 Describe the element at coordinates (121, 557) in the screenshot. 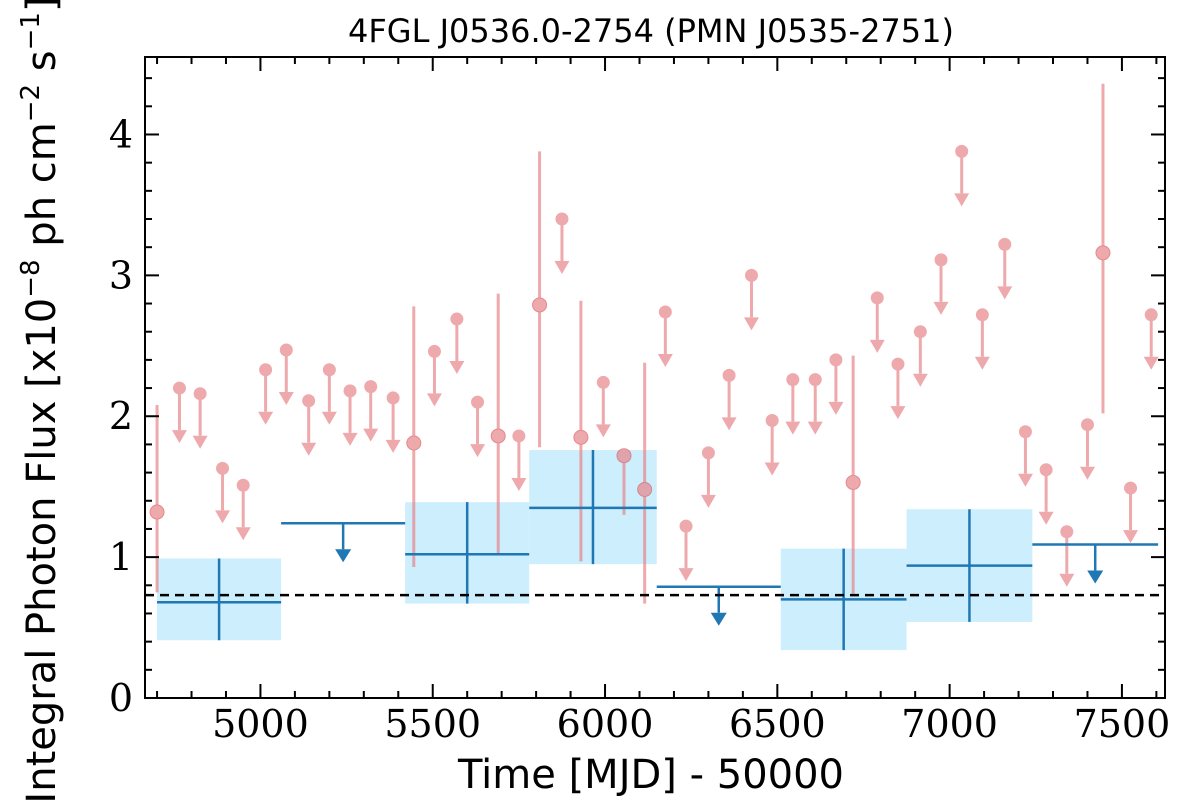

I see `y-tick-label: 1` at that location.